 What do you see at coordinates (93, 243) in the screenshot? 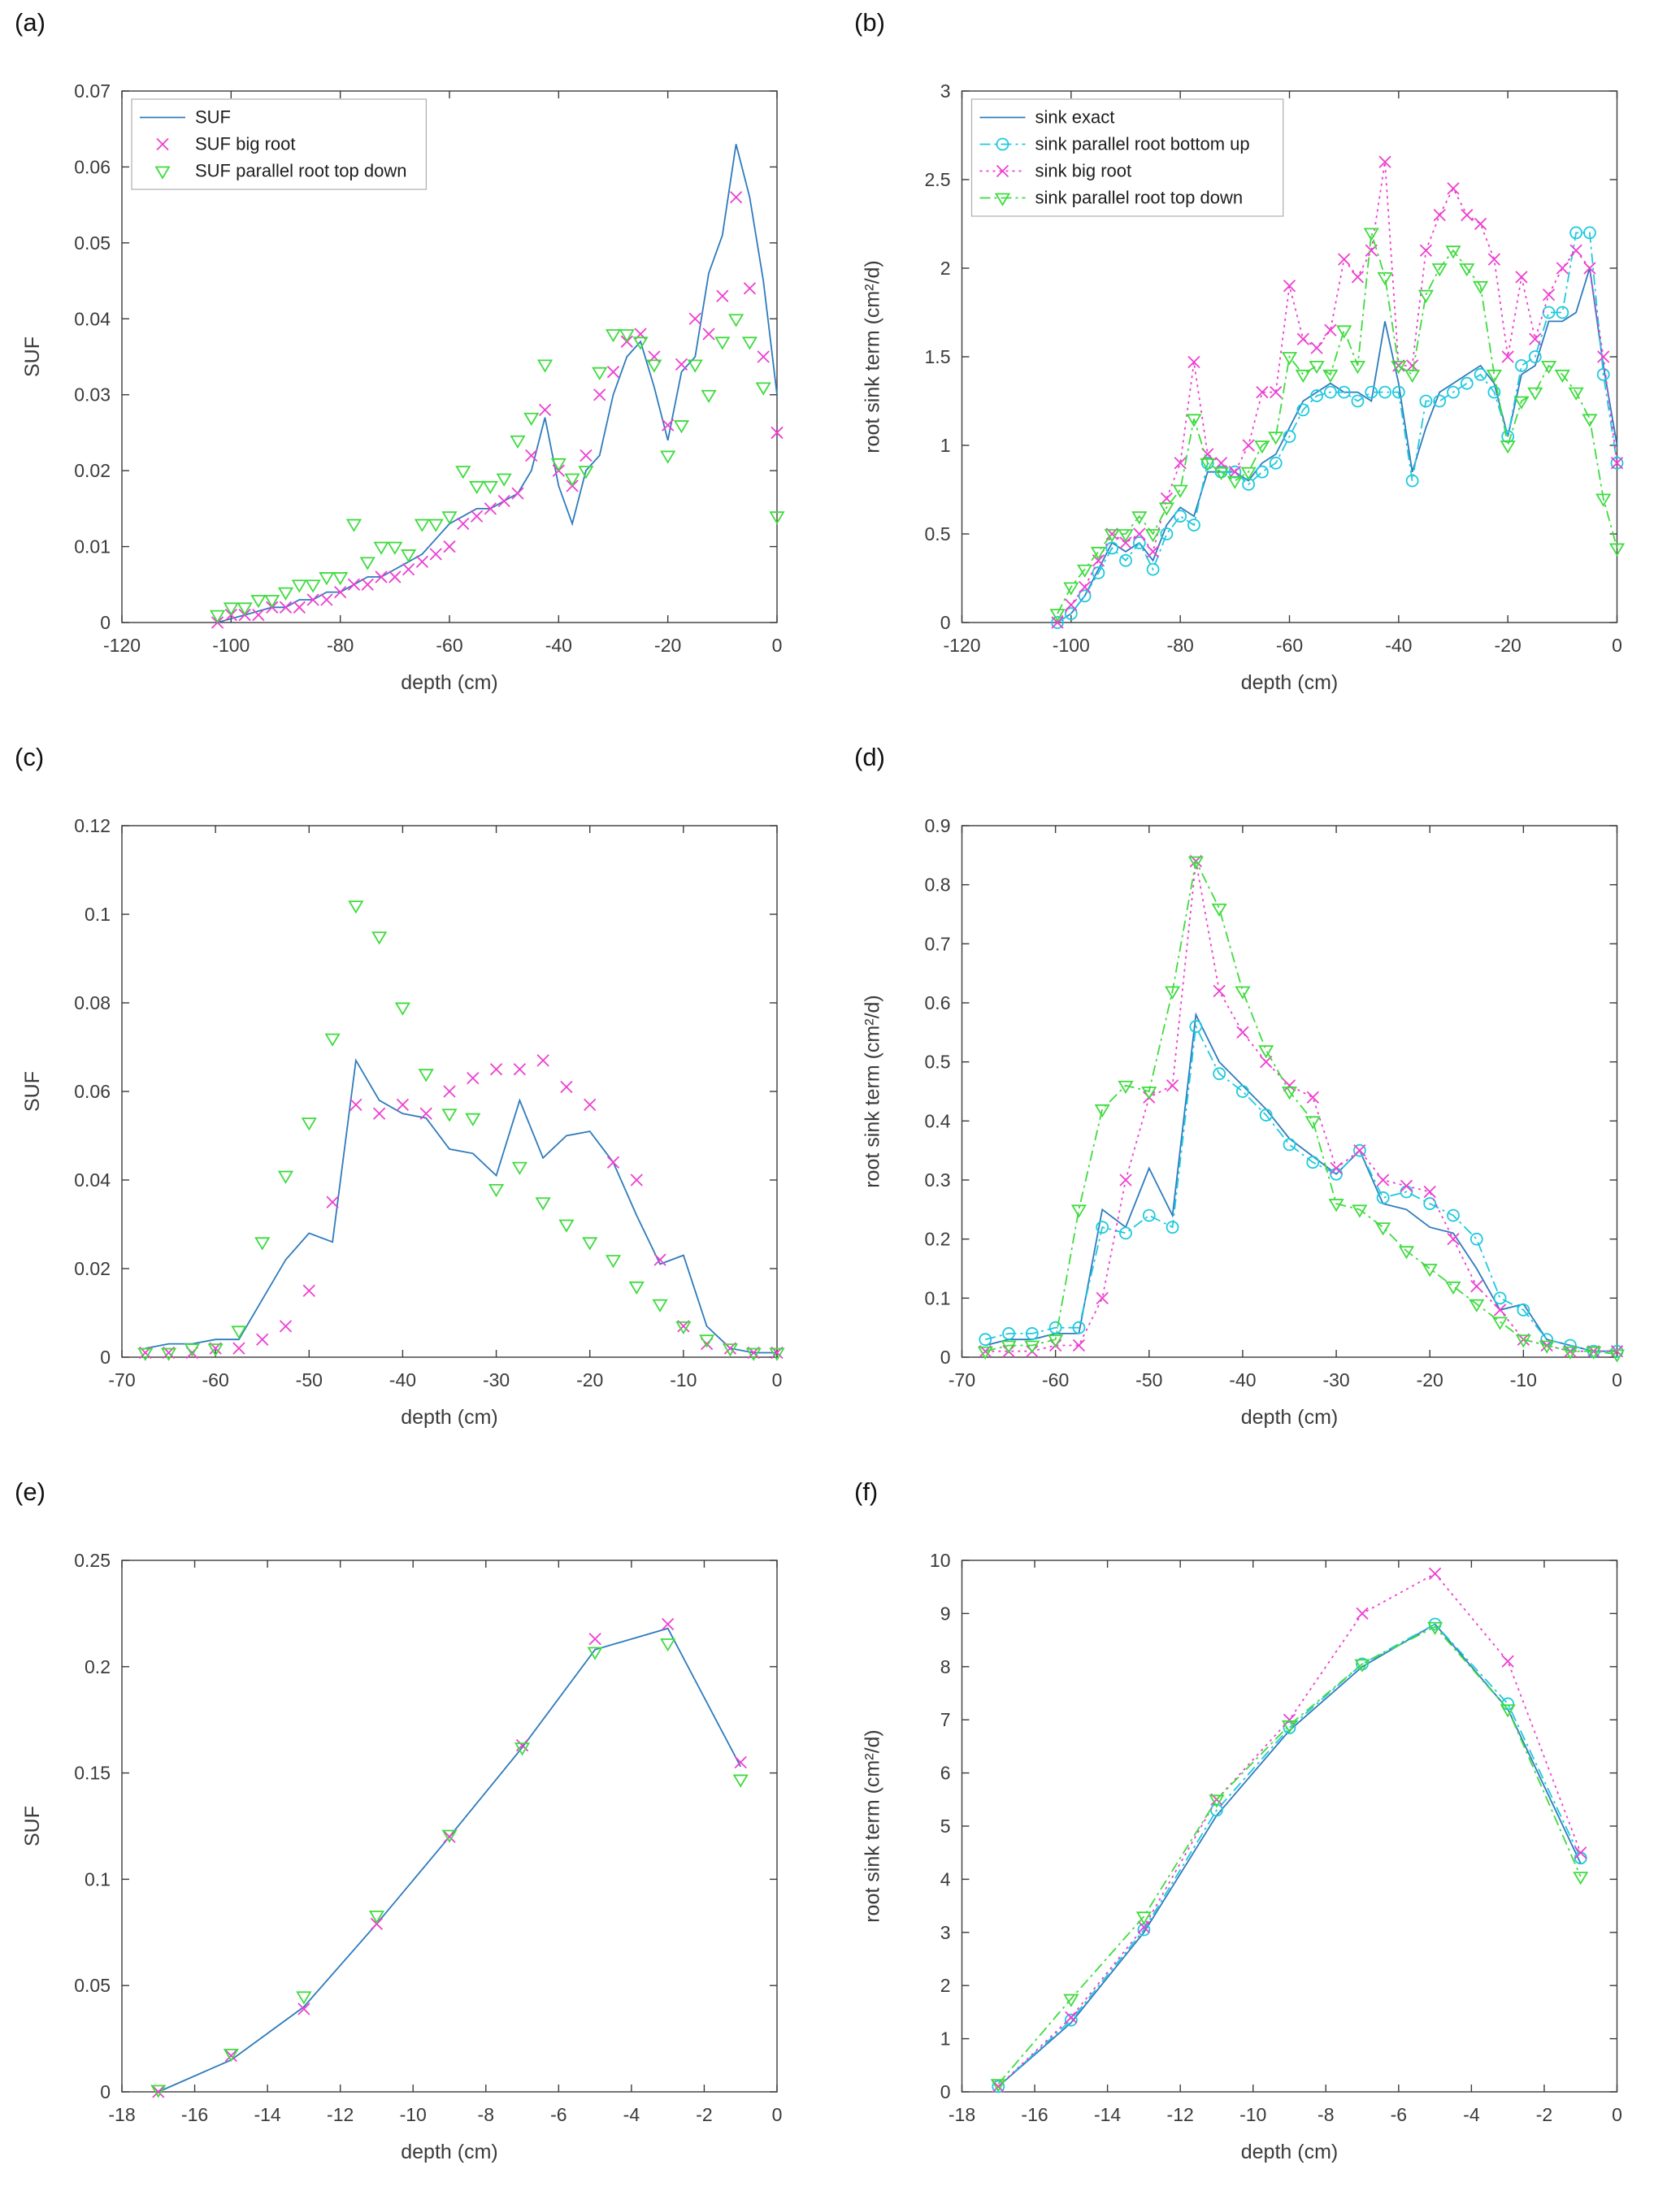
I see `svg-text: 0.05` at bounding box center [93, 243].